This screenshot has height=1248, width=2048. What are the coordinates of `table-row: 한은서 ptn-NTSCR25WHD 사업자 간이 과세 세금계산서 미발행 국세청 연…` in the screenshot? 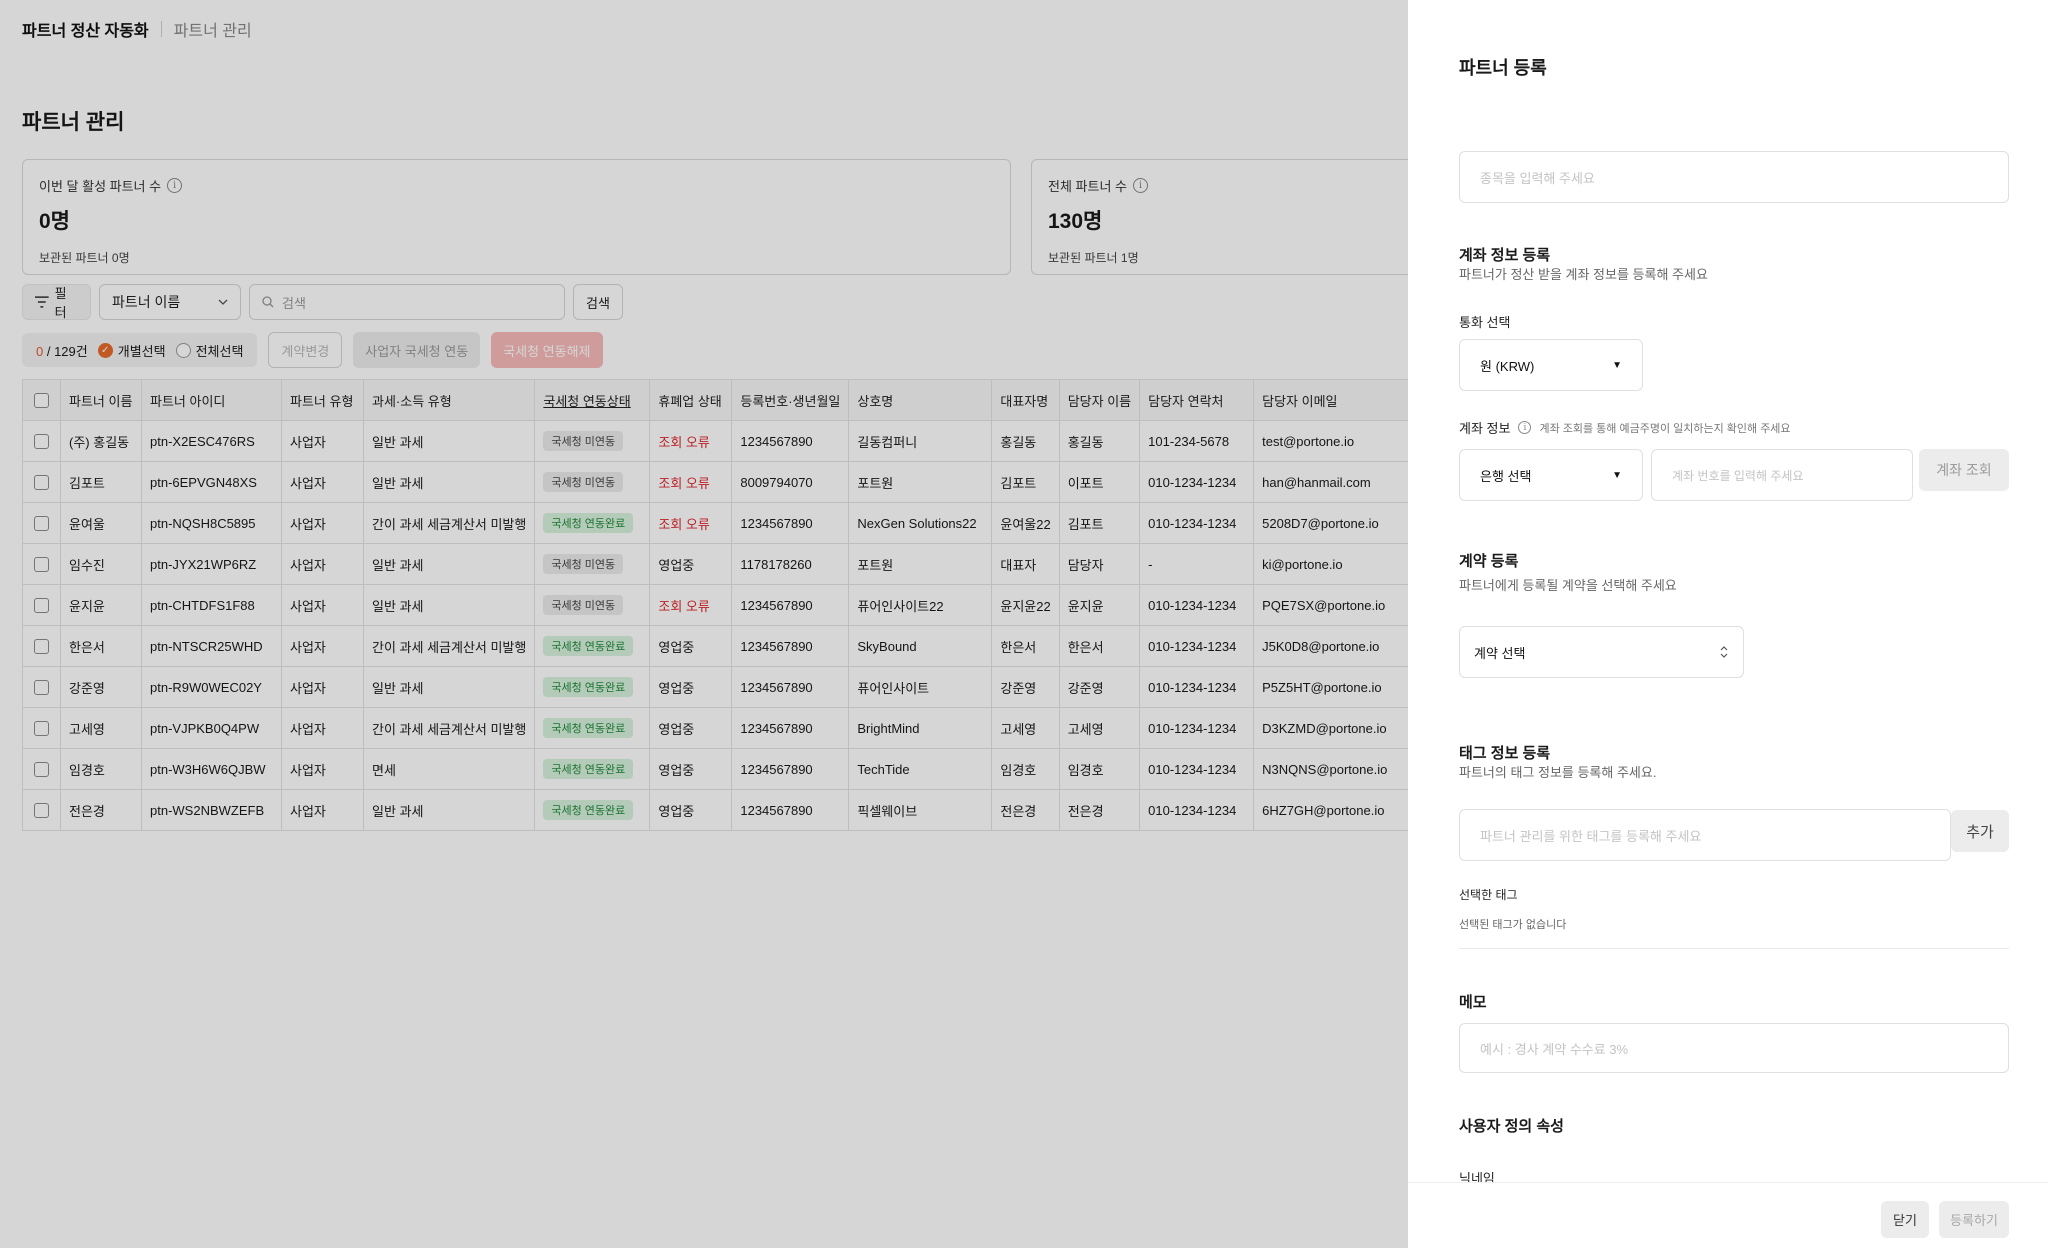 It's located at (730, 646).